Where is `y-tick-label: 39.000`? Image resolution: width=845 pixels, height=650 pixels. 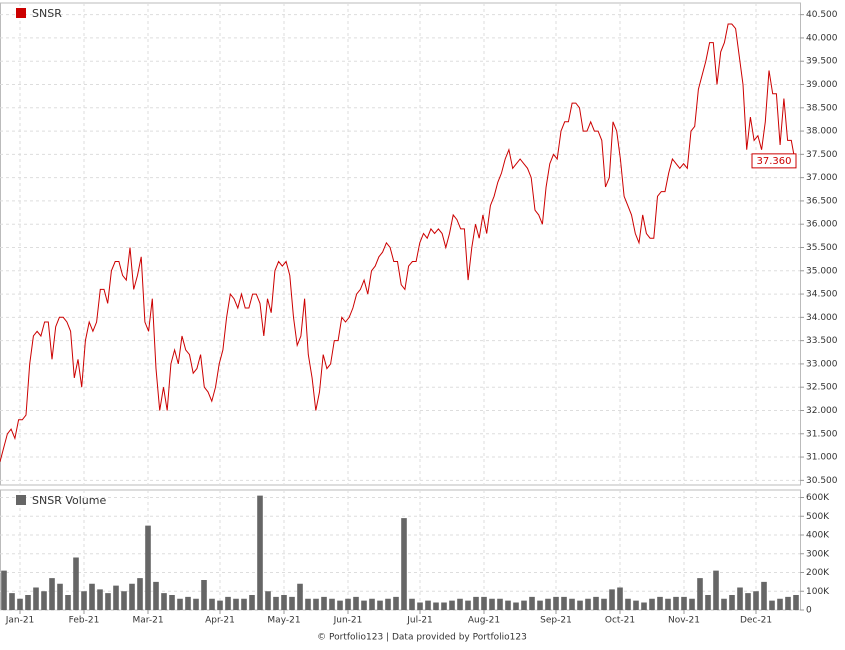 y-tick-label: 39.000 is located at coordinates (822, 85).